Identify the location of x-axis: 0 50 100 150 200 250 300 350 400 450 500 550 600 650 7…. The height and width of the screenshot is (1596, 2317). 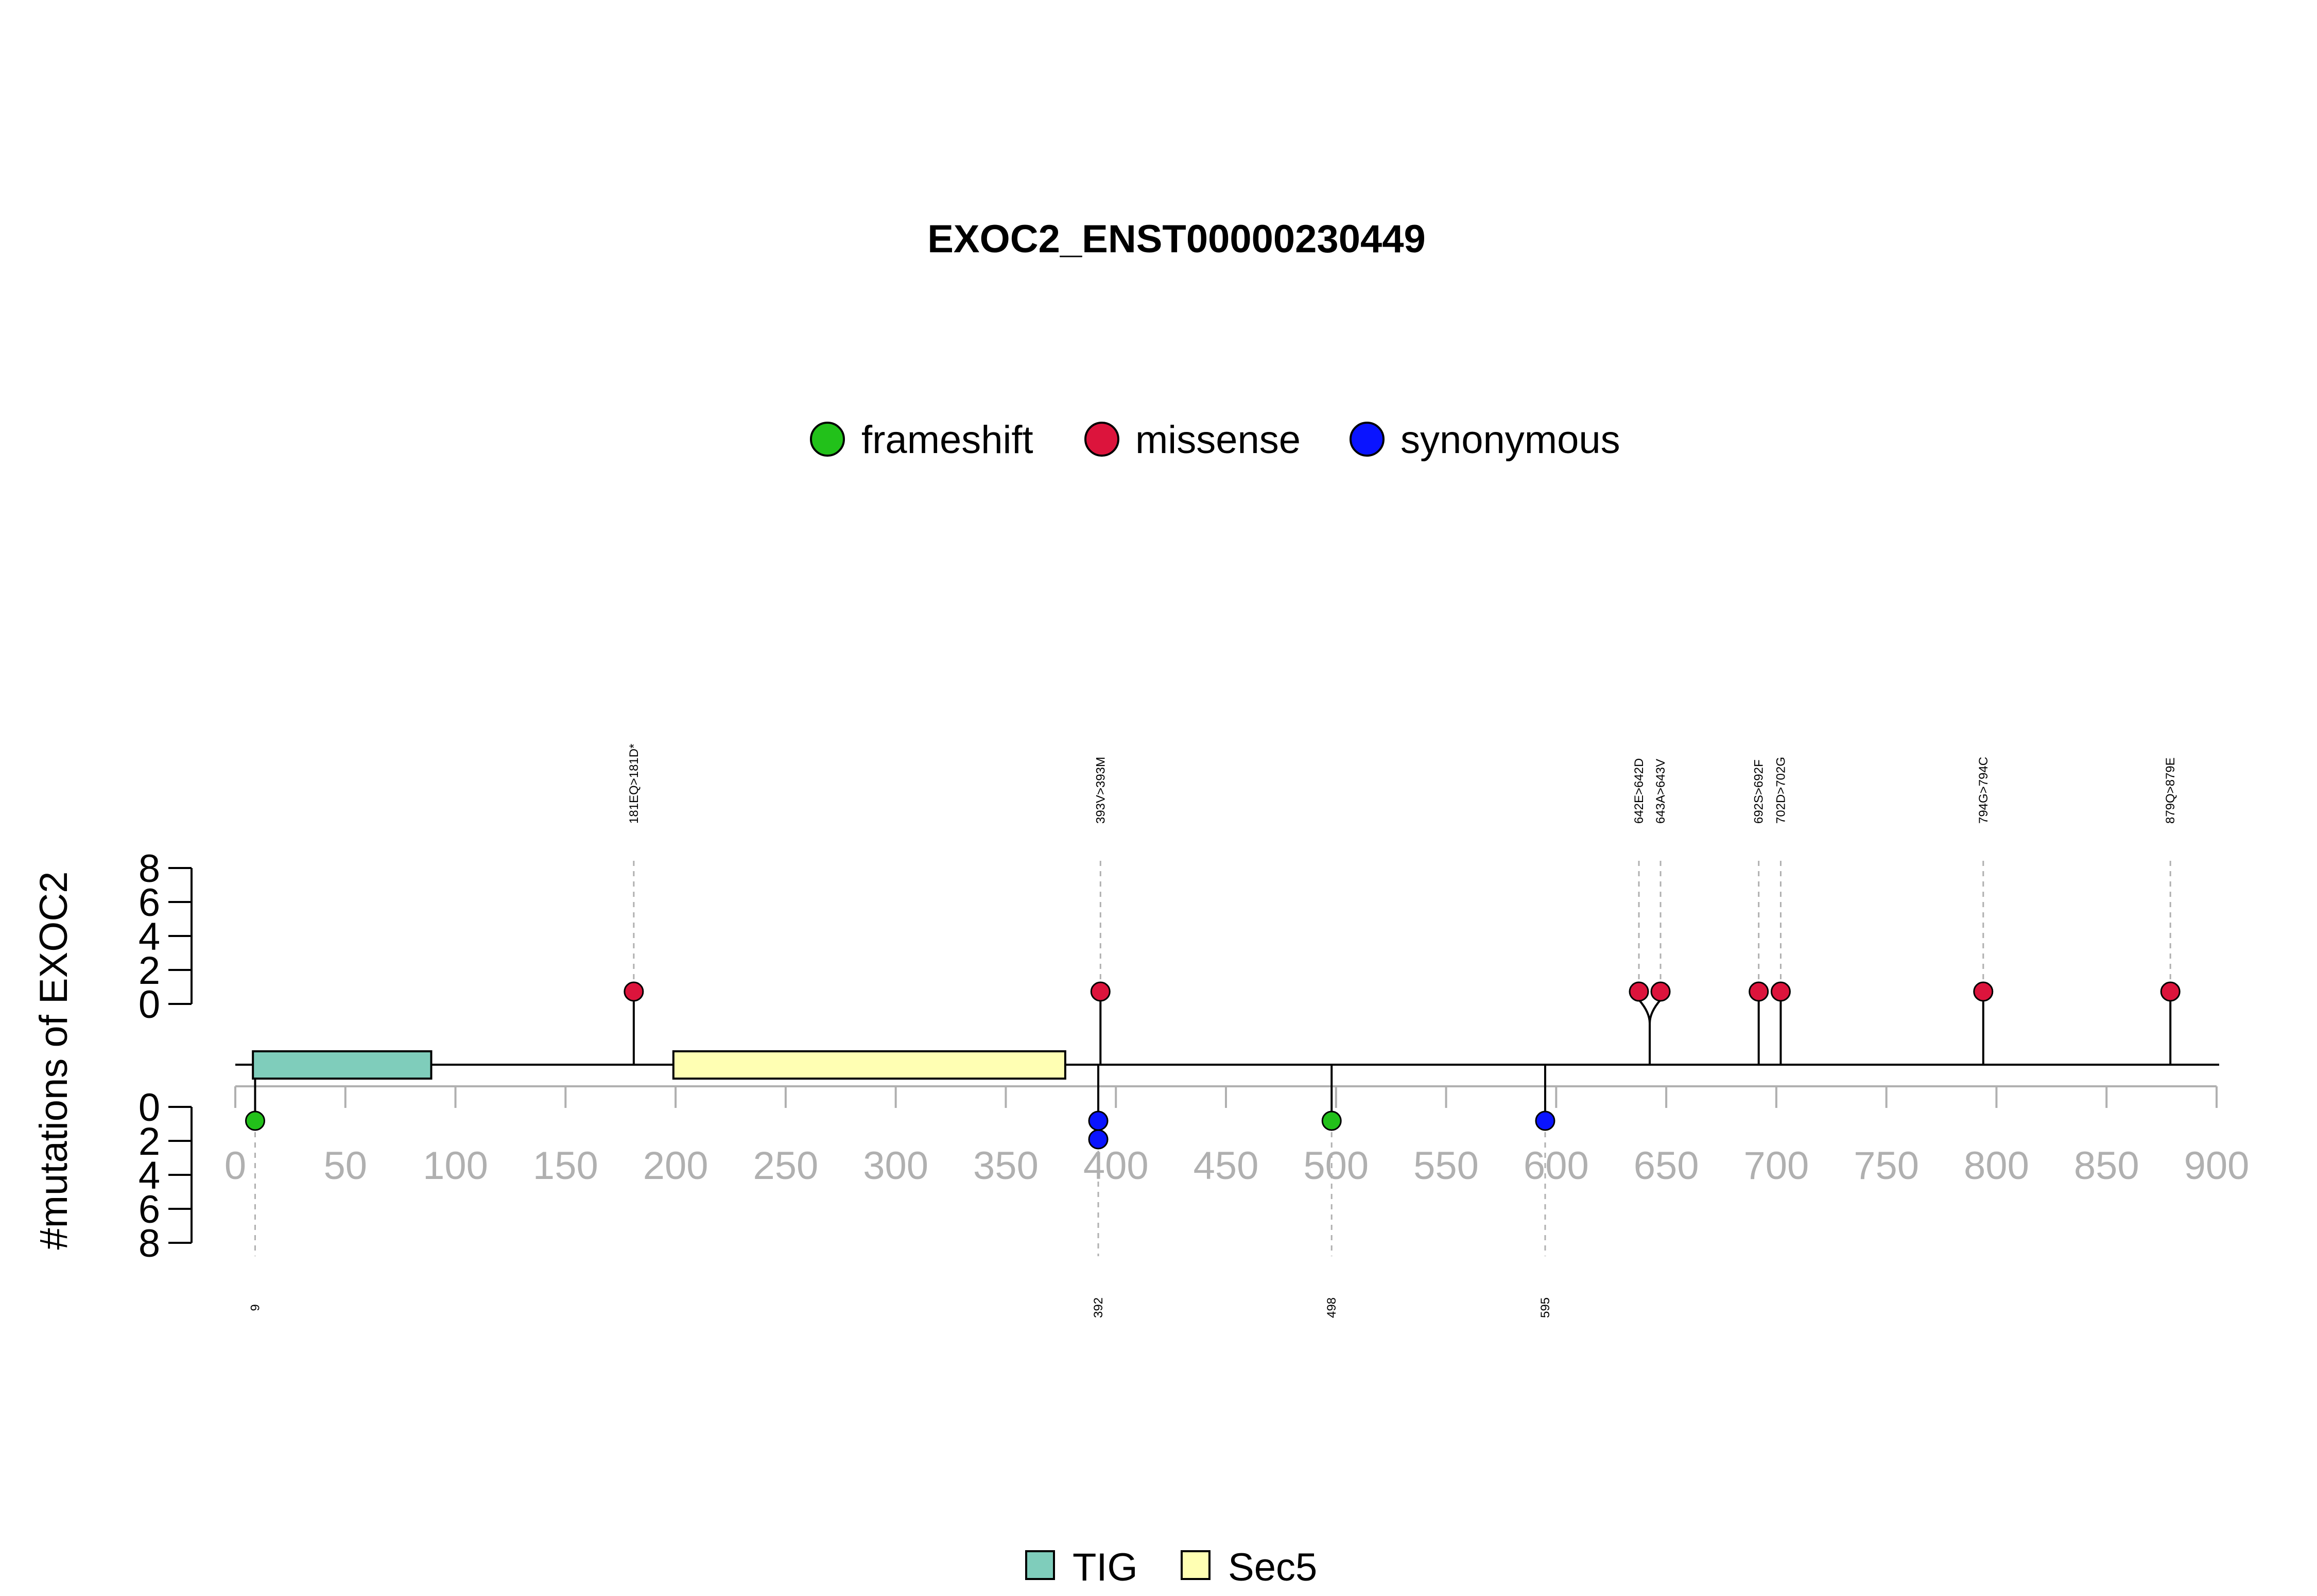
(1237, 1136).